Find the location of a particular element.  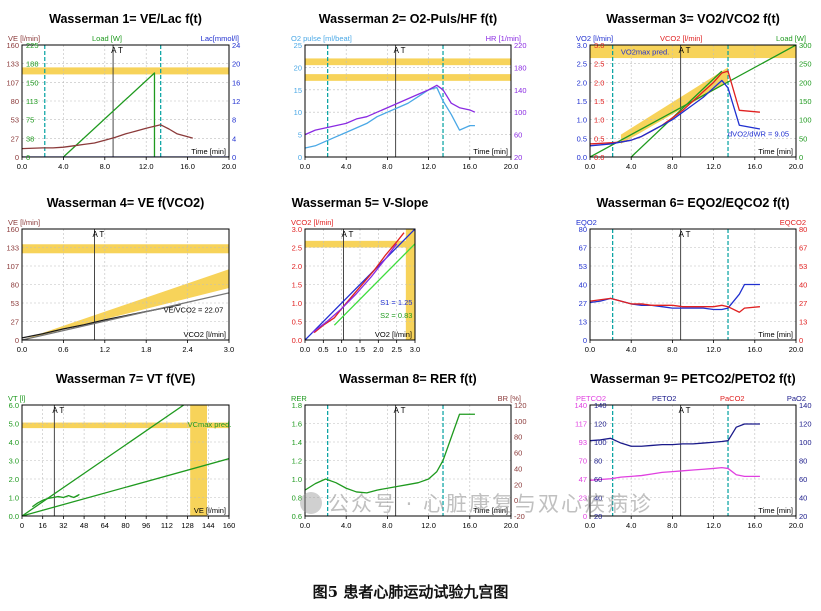

x-tick-label: 144 is located at coordinates (208, 525).